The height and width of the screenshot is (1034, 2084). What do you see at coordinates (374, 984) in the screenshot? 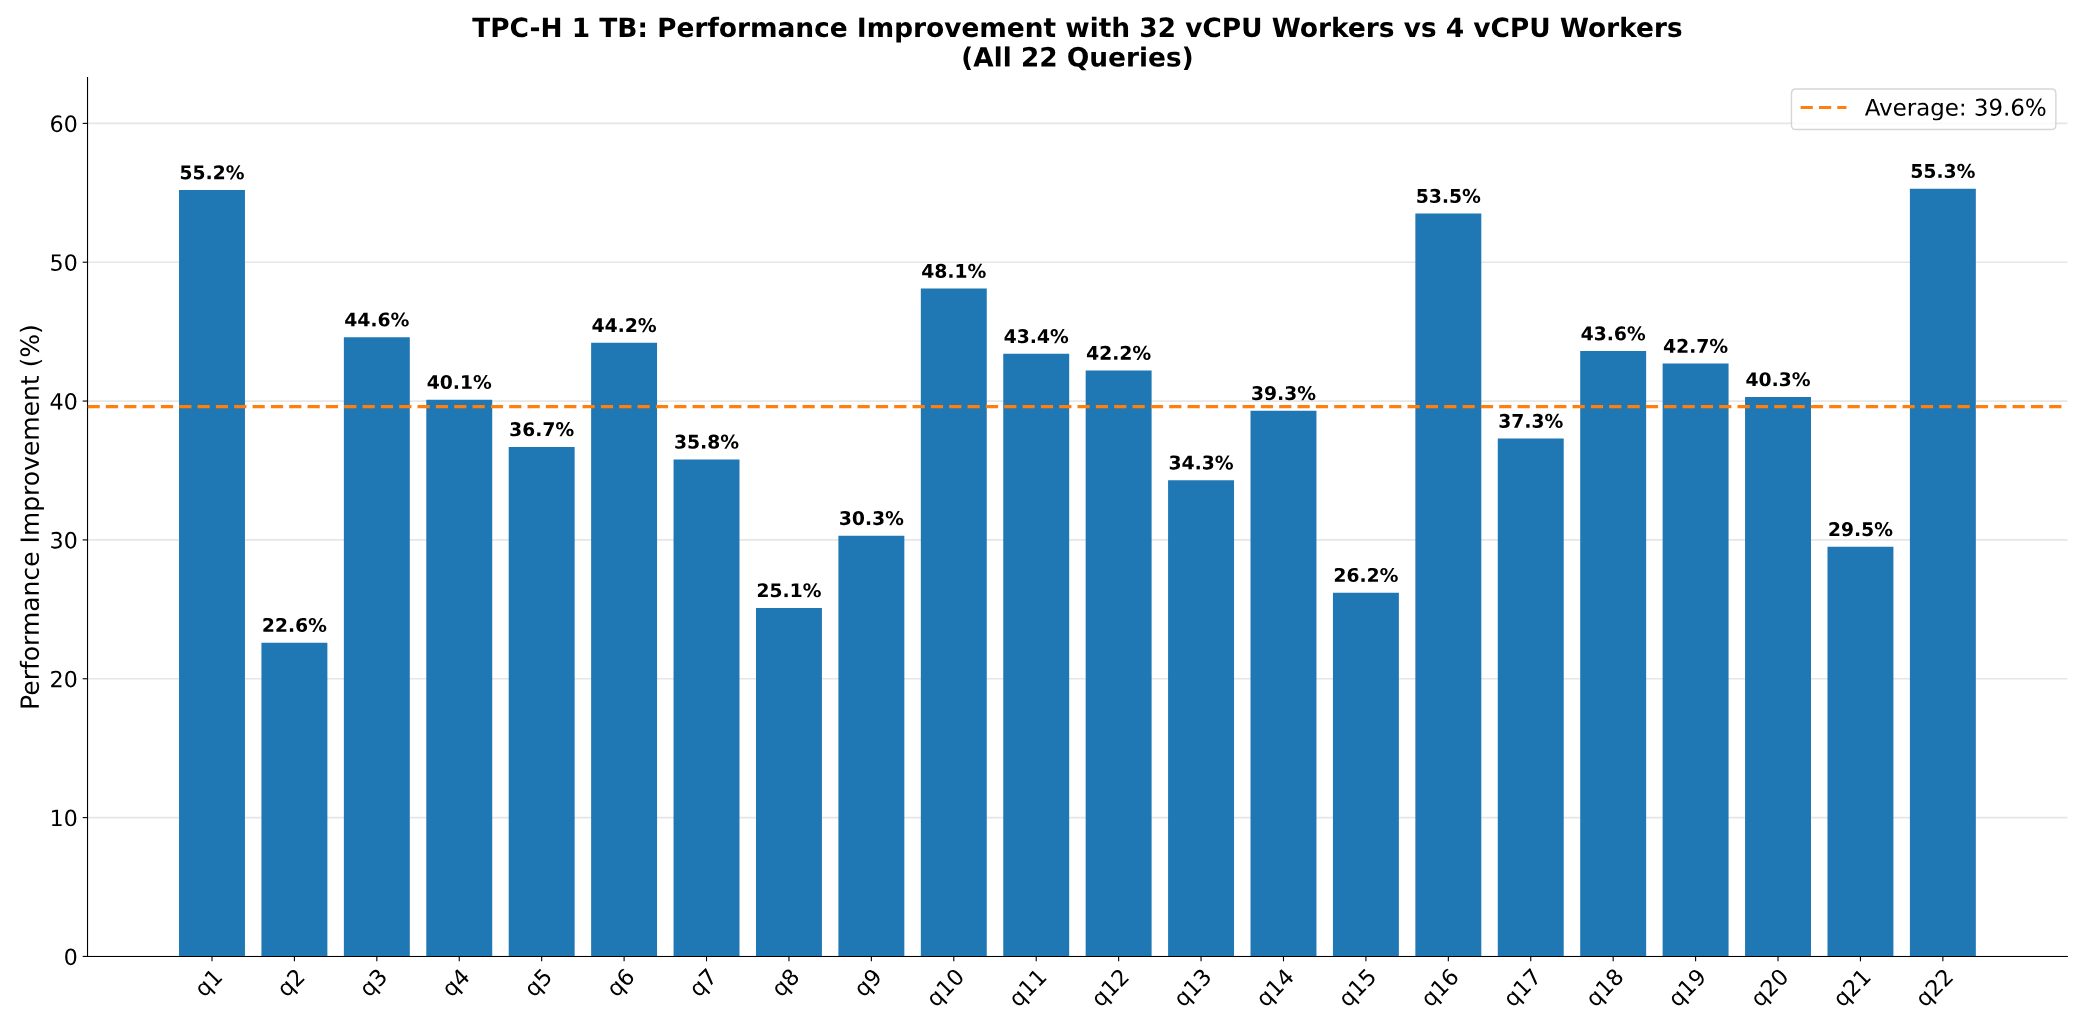
I see `x-tick-label: q3` at bounding box center [374, 984].